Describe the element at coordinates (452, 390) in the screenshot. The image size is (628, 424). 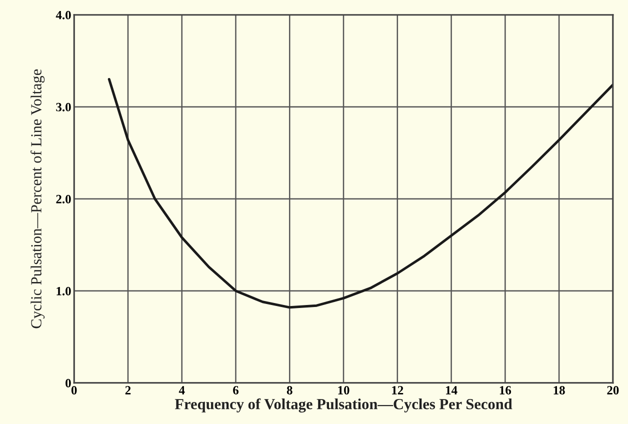
I see `x-tick-label: 14` at that location.